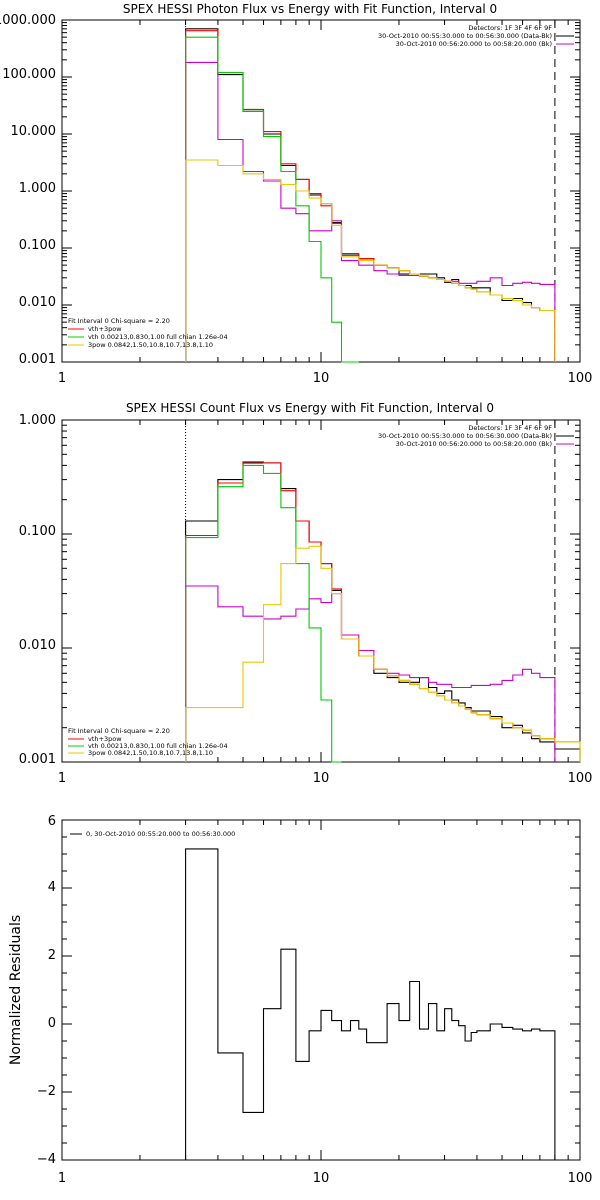 This screenshot has width=600, height=1200. I want to click on panel3-xtick-label: 100, so click(580, 1178).